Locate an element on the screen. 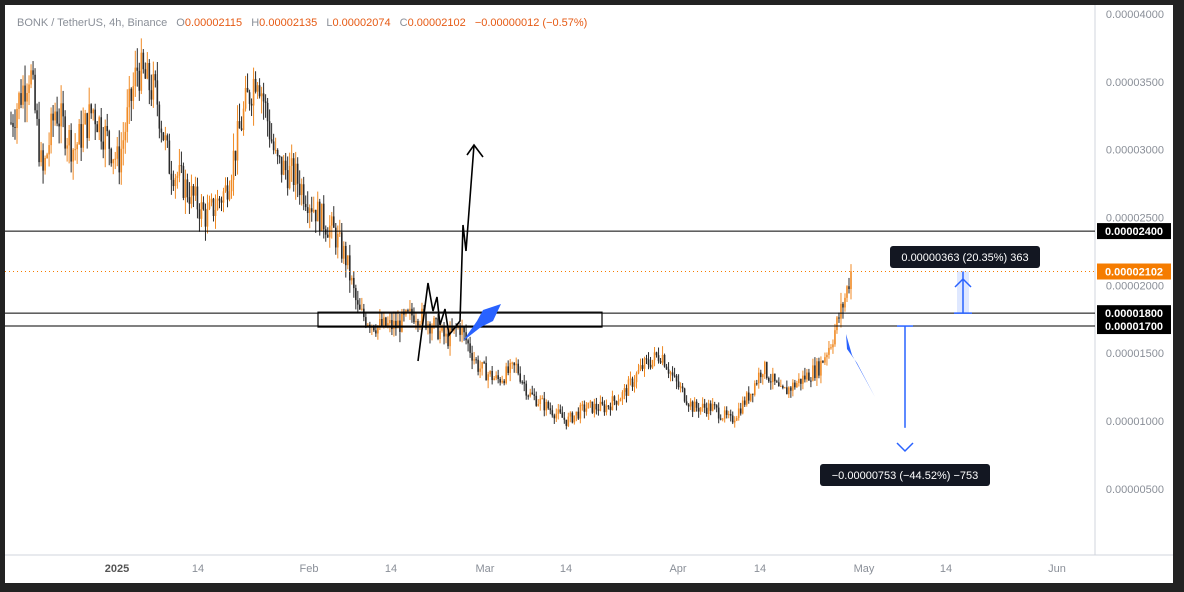 The image size is (1184, 592). symbol-title: BONK / TetherUS, 4h, Binance is located at coordinates (92, 23).